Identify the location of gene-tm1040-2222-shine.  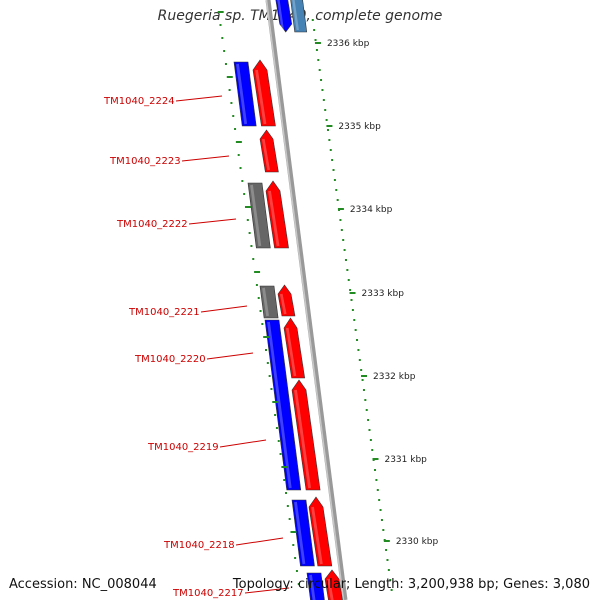
(274, 218).